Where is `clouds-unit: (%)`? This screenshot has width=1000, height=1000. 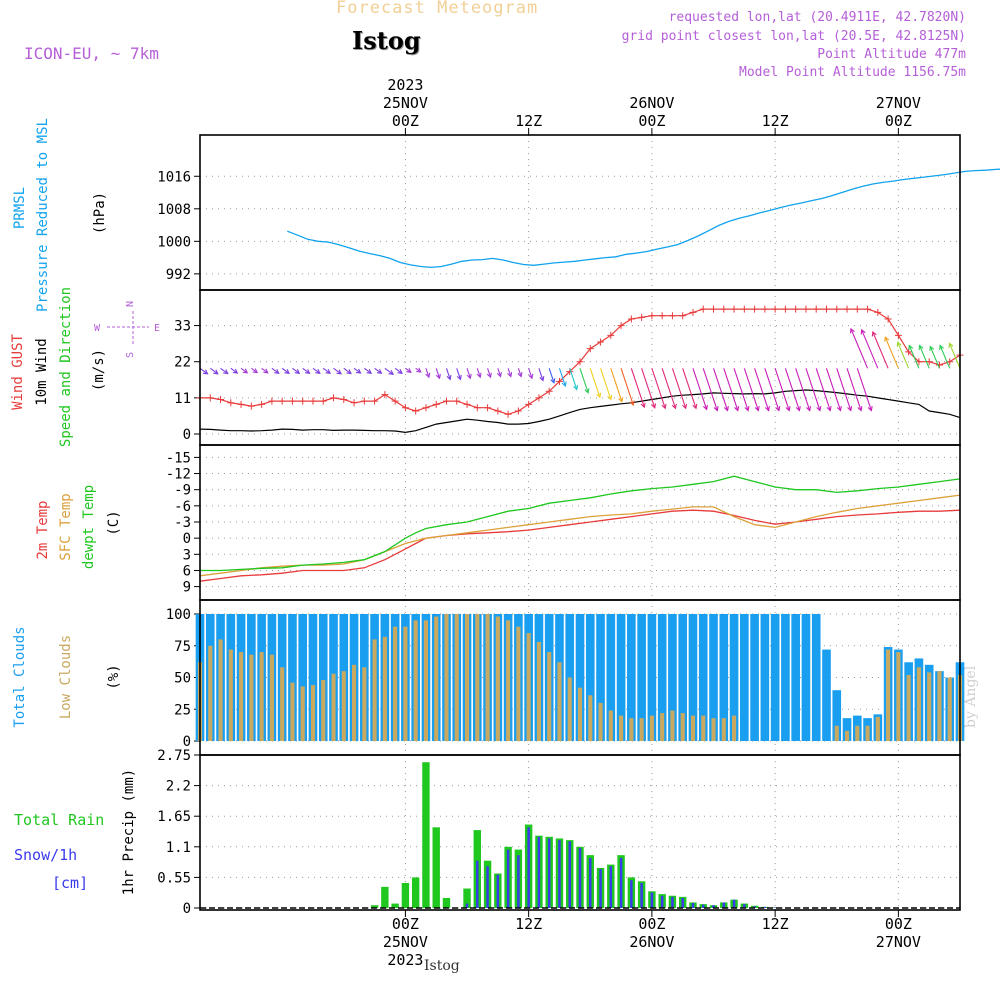
clouds-unit: (%) is located at coordinates (114, 676).